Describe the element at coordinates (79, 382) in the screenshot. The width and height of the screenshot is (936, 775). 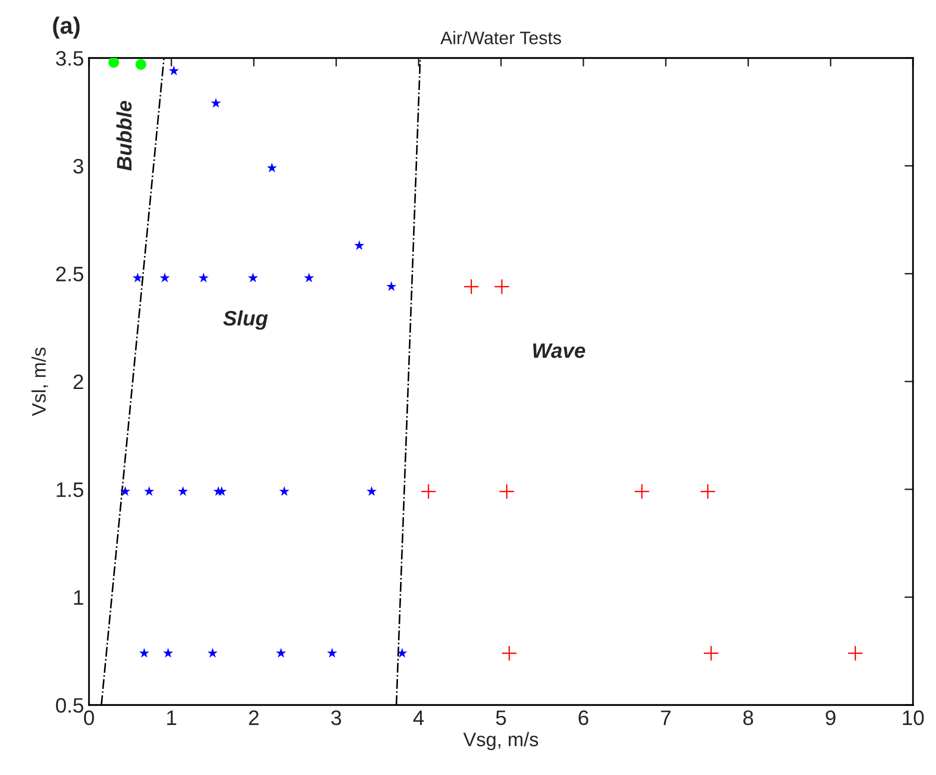
I see `y-tick-label: 2` at that location.